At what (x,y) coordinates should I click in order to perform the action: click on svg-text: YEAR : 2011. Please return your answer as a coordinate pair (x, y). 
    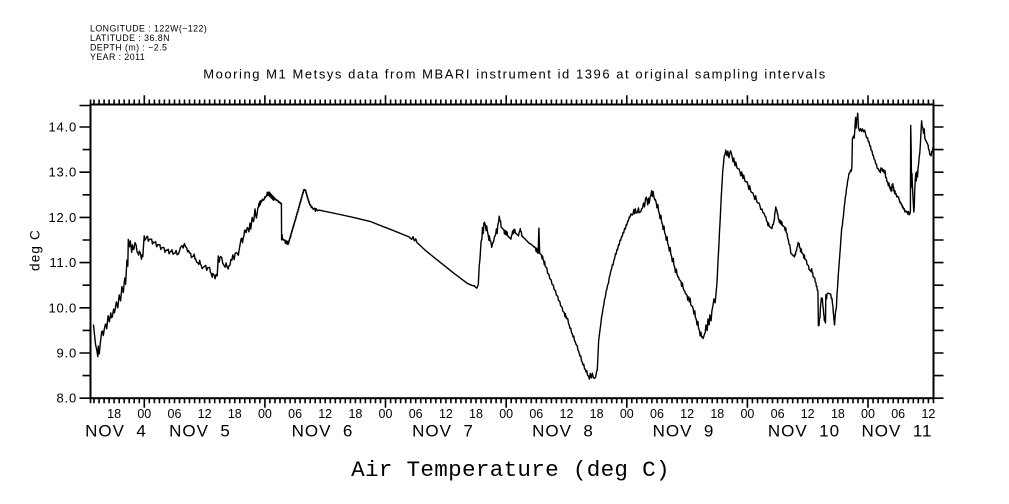
    Looking at the image, I should click on (117, 57).